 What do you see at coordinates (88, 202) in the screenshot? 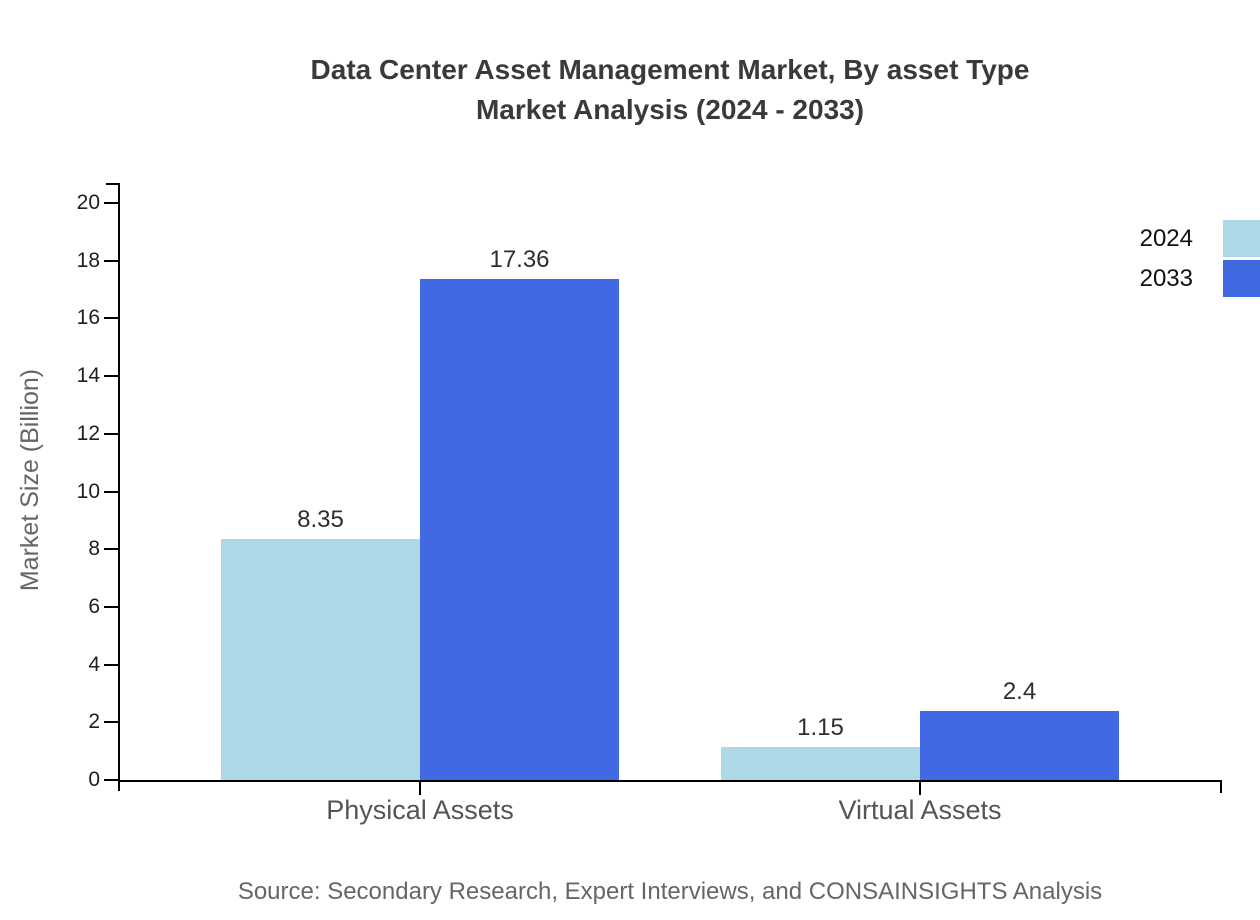
I see `y-tick-label: 20` at bounding box center [88, 202].